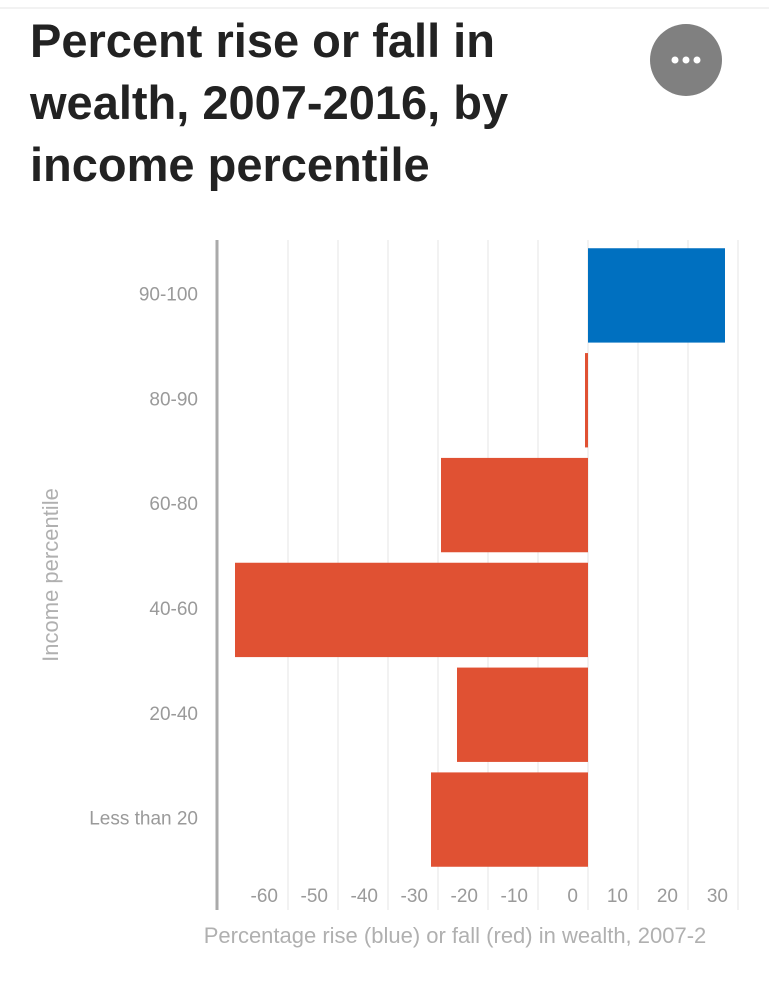  I want to click on x-tick-label: -10, so click(514, 896).